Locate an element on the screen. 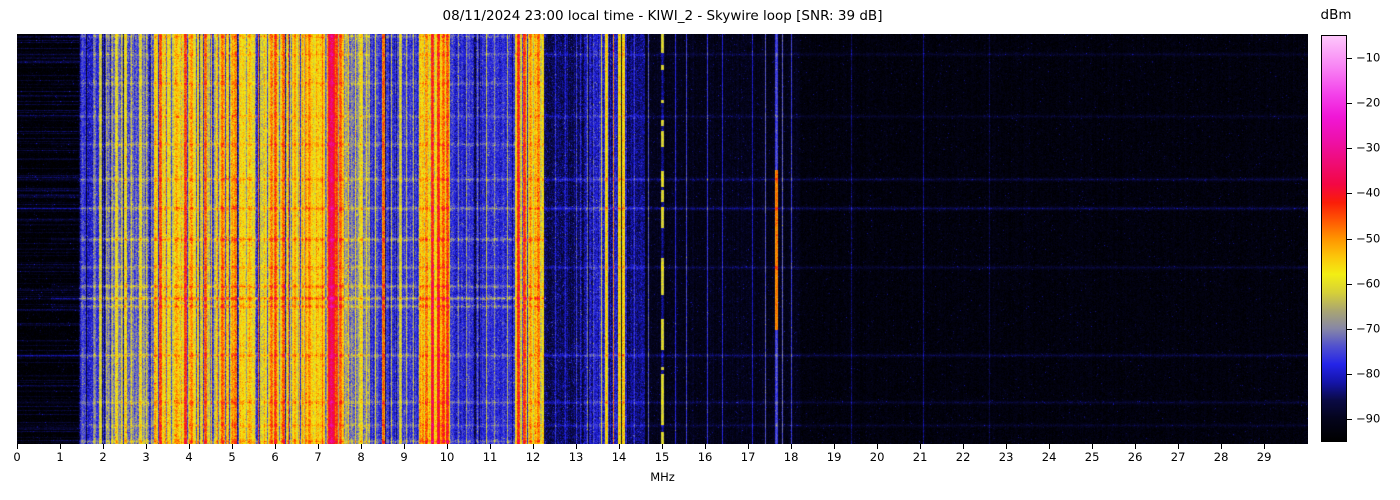 The height and width of the screenshot is (500, 1400). x-tick-label: 29 is located at coordinates (1264, 457).